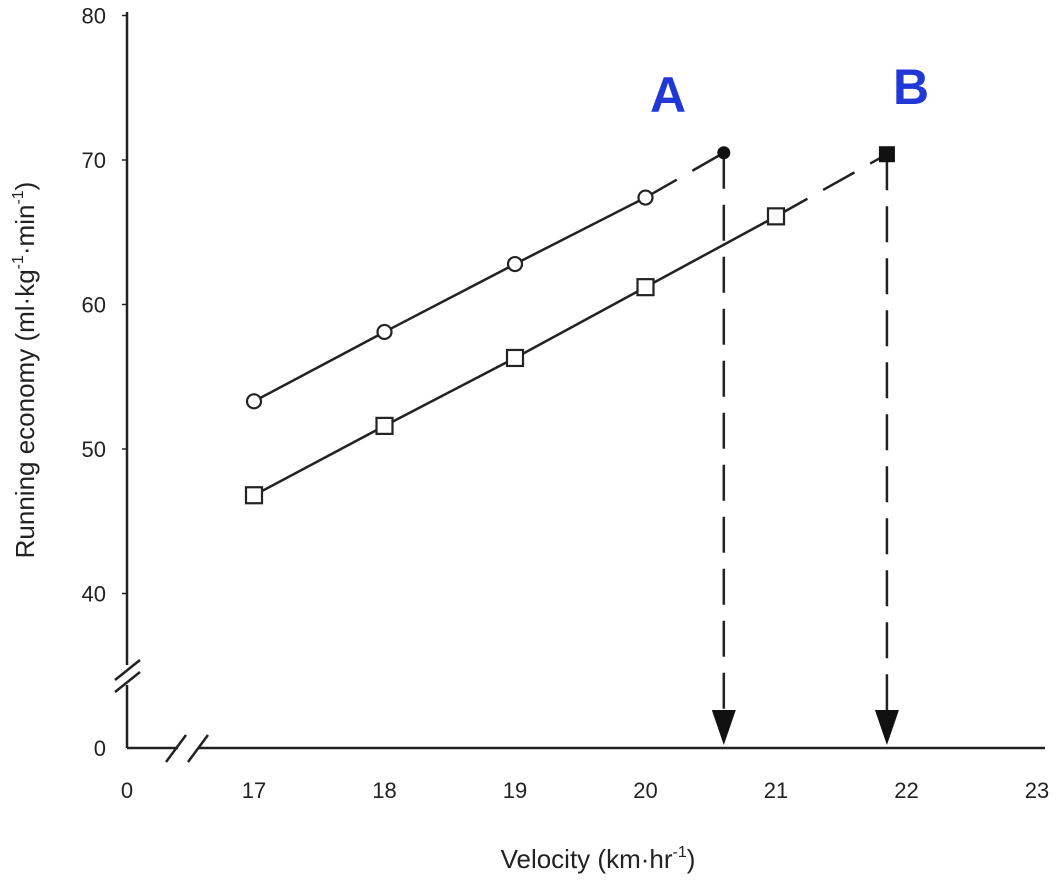  Describe the element at coordinates (515, 790) in the screenshot. I see `x-tick-label: 19` at that location.